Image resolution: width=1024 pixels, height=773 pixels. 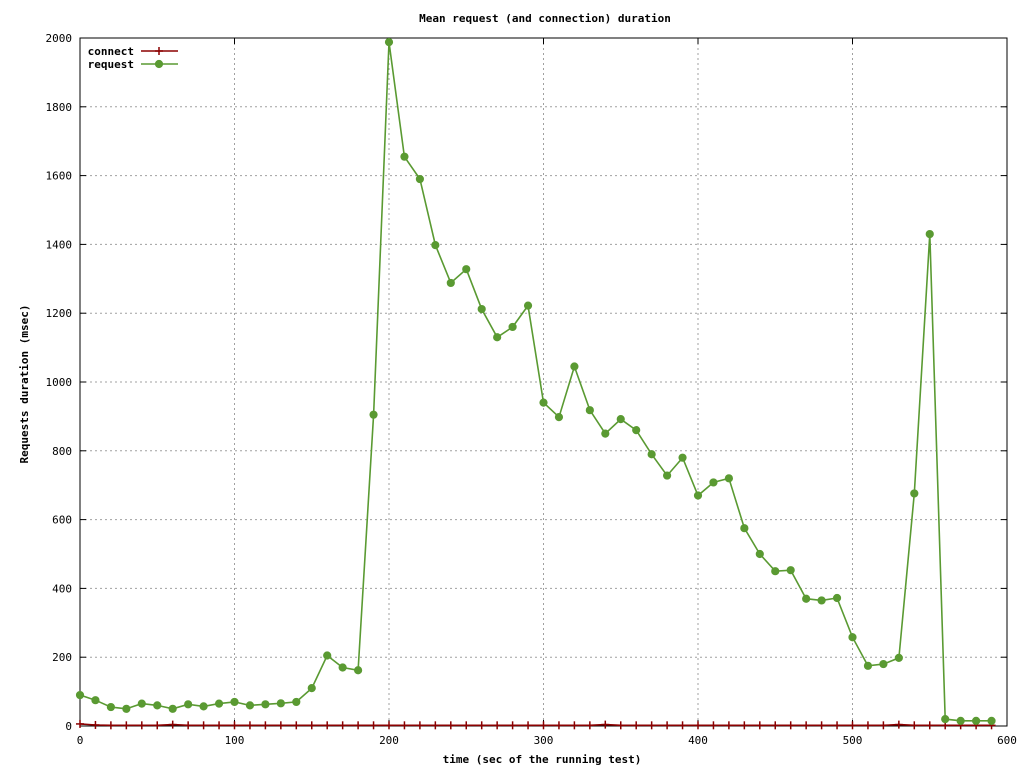 I want to click on legend-item-connect: connect, so click(x=133, y=51).